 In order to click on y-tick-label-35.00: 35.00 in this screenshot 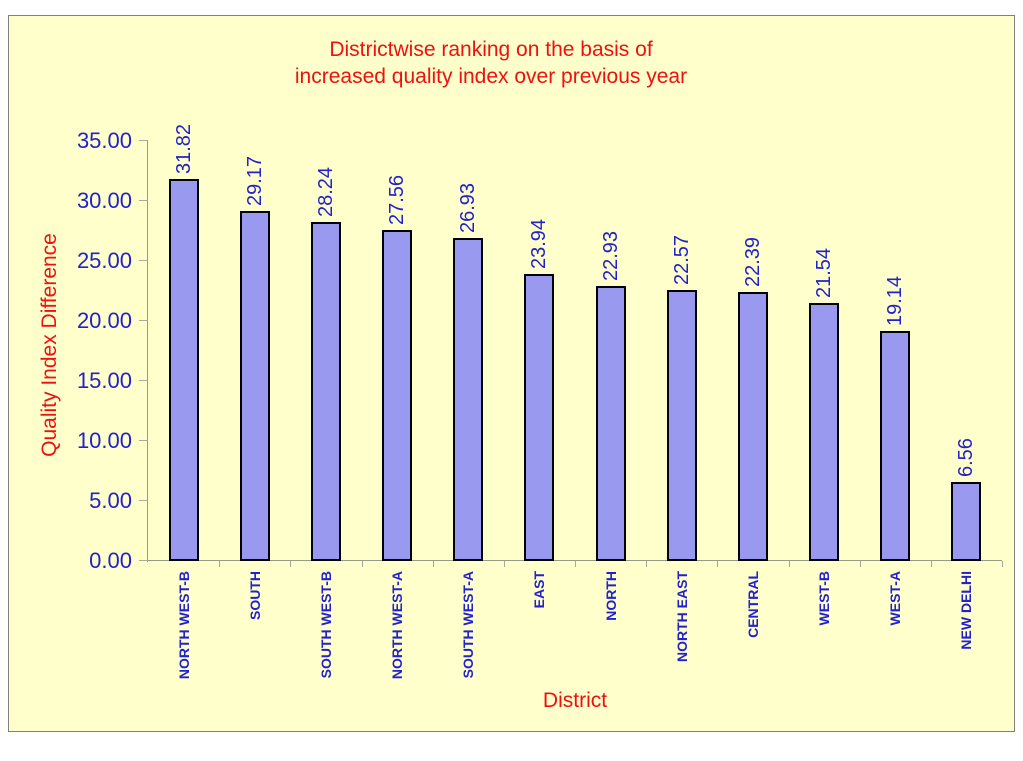, I will do `click(104, 140)`.